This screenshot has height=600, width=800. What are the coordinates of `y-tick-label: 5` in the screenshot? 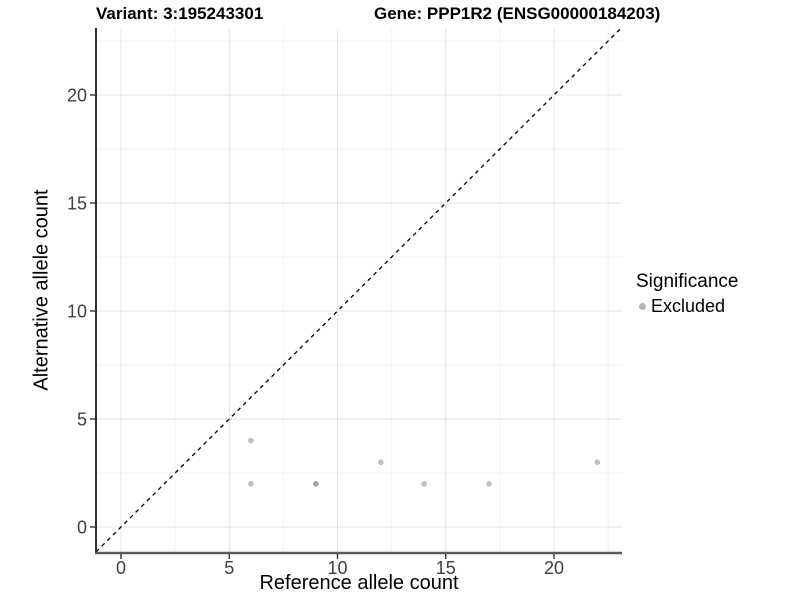 It's located at (82, 420).